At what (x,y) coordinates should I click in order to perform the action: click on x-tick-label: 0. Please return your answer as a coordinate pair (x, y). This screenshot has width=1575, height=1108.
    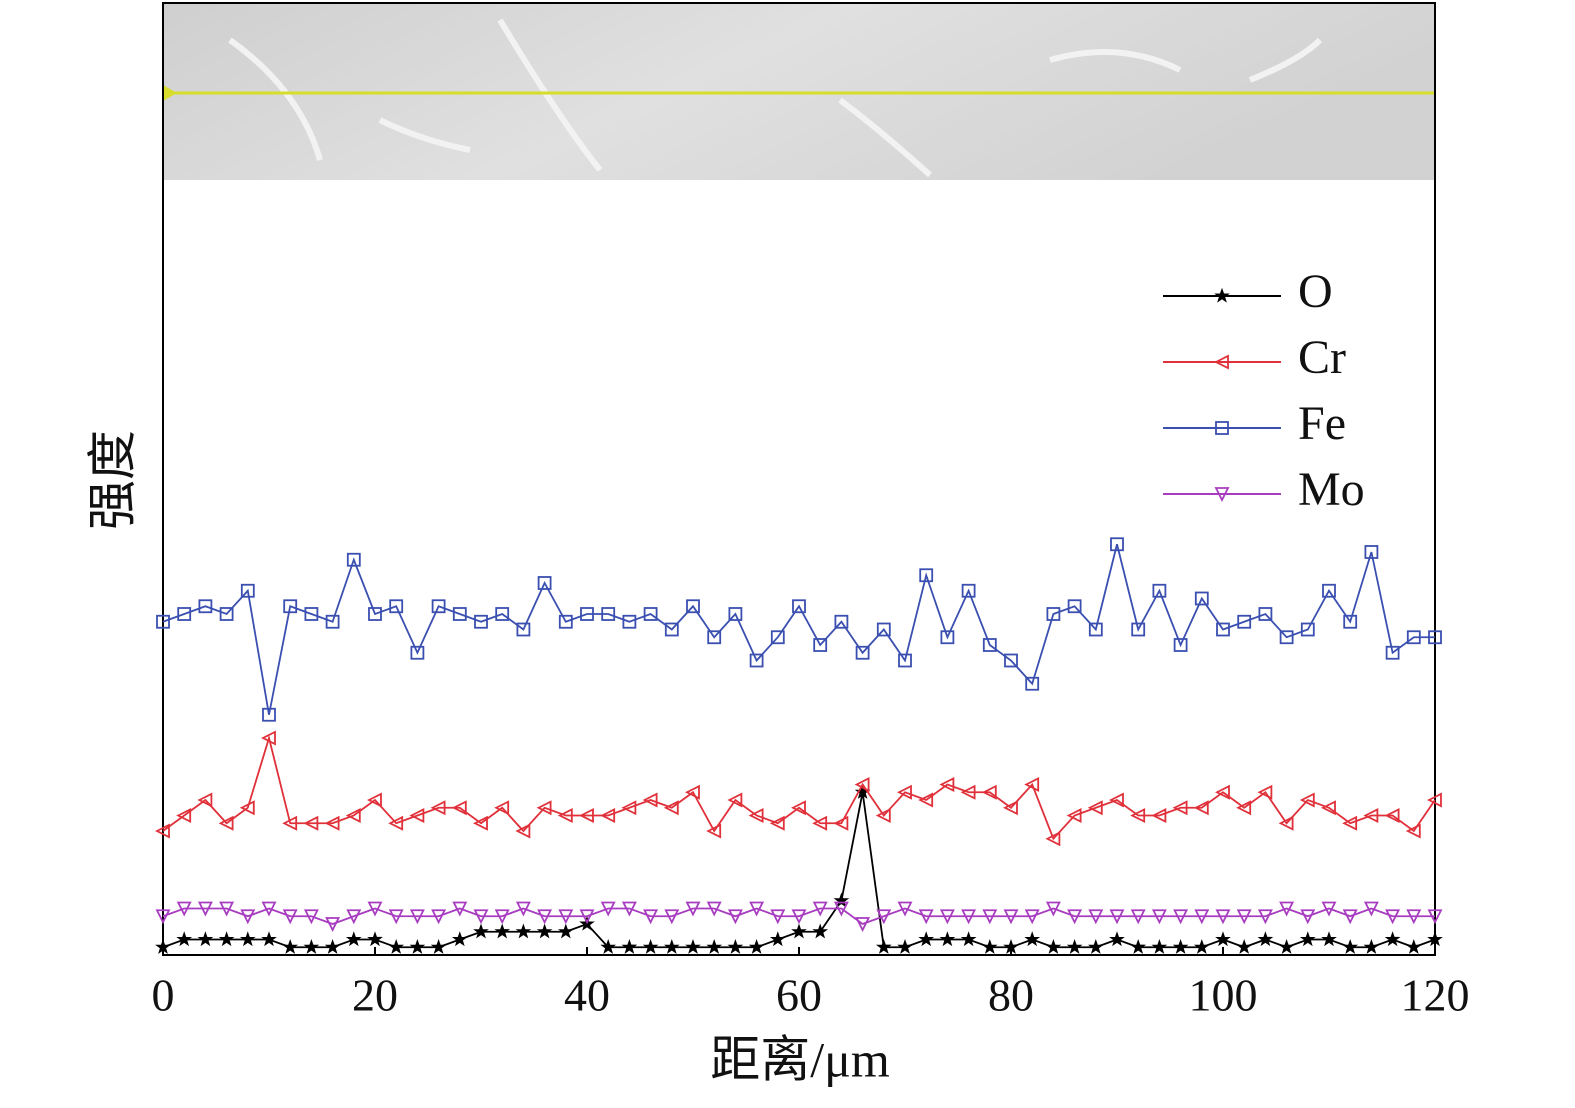
    Looking at the image, I should click on (163, 995).